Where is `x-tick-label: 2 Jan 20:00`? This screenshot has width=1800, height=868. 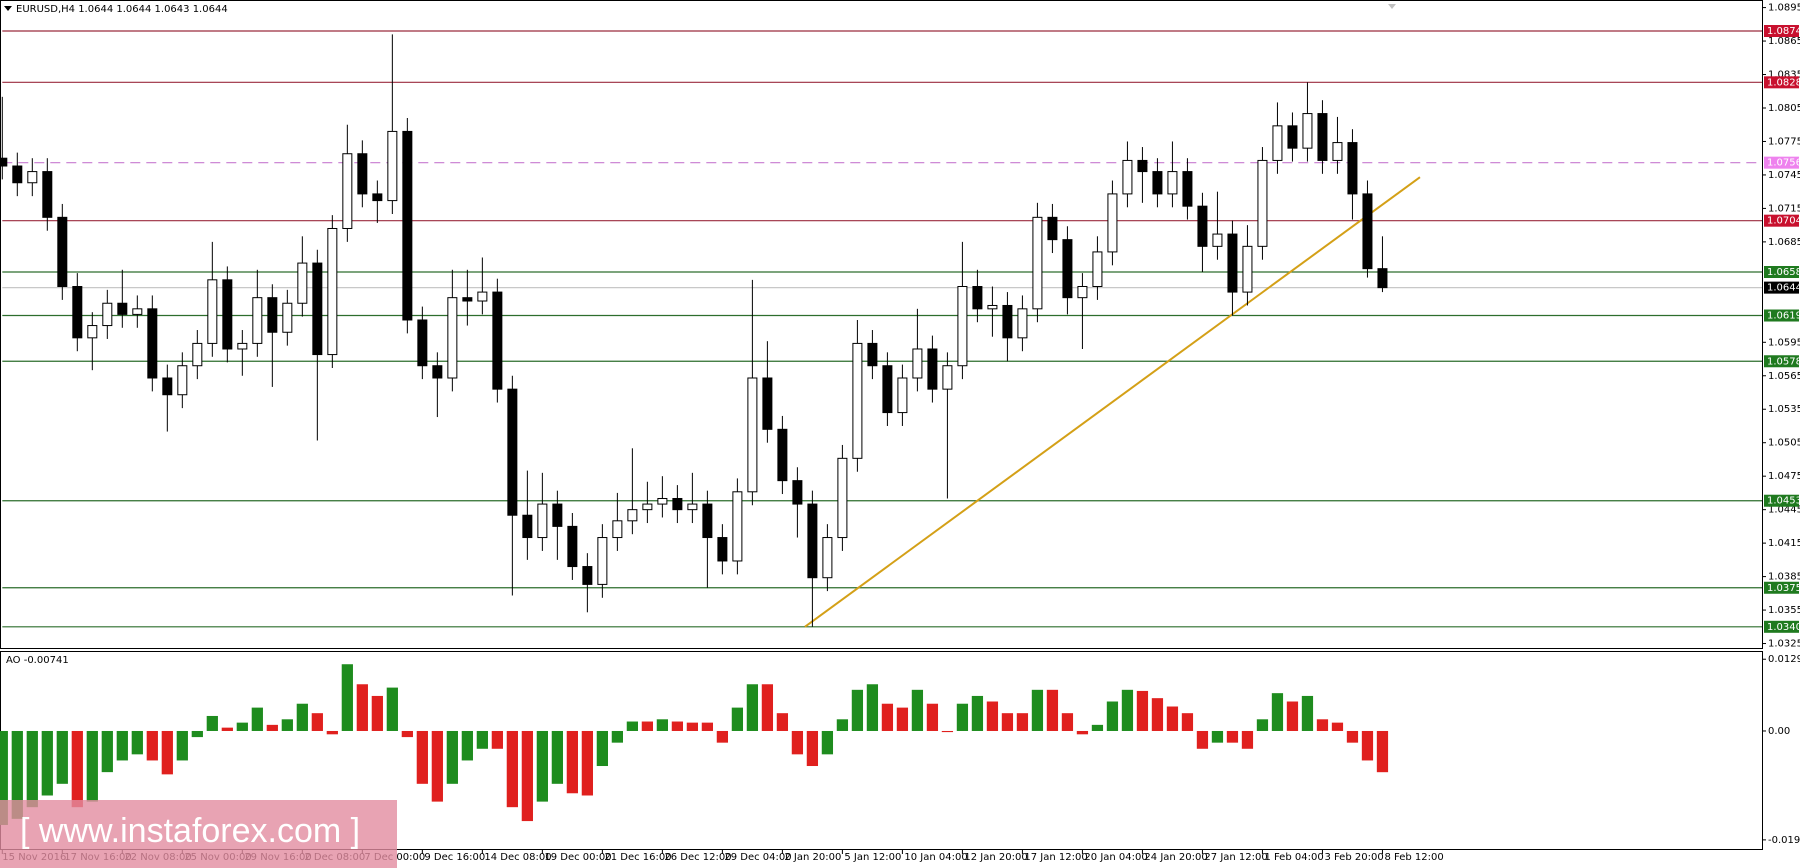 x-tick-label: 2 Jan 20:00 is located at coordinates (812, 857).